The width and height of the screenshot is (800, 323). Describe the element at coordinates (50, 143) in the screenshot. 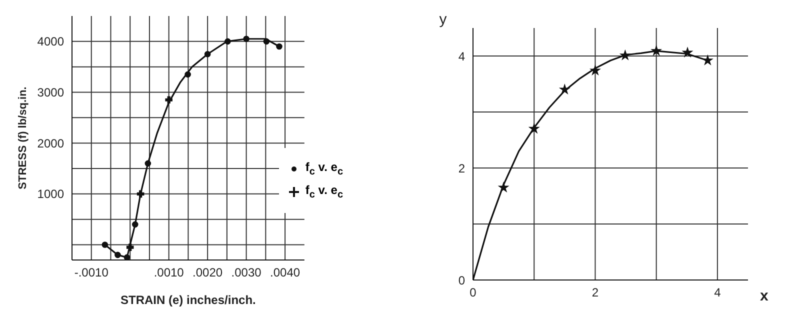

I see `y-tick-label: 2000` at that location.